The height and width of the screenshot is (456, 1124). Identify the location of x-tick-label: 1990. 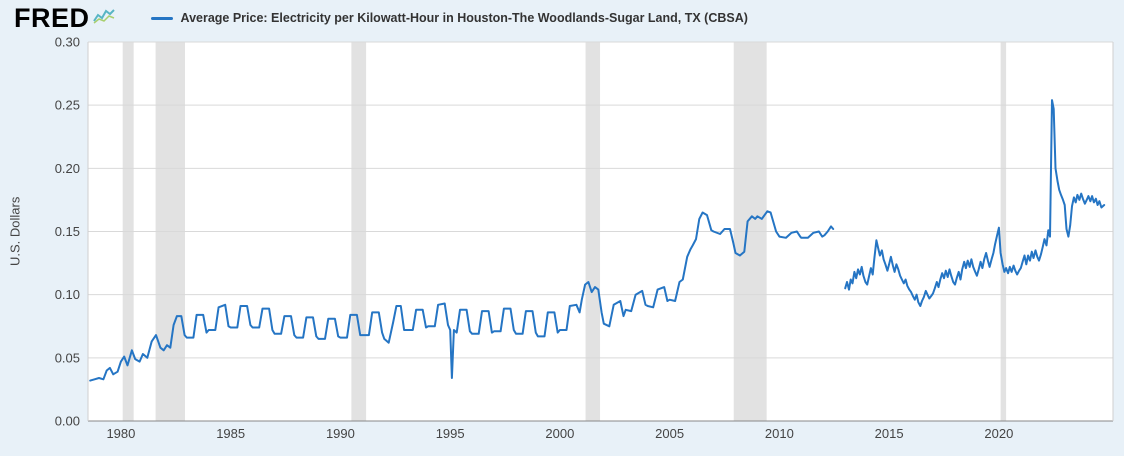
(340, 433).